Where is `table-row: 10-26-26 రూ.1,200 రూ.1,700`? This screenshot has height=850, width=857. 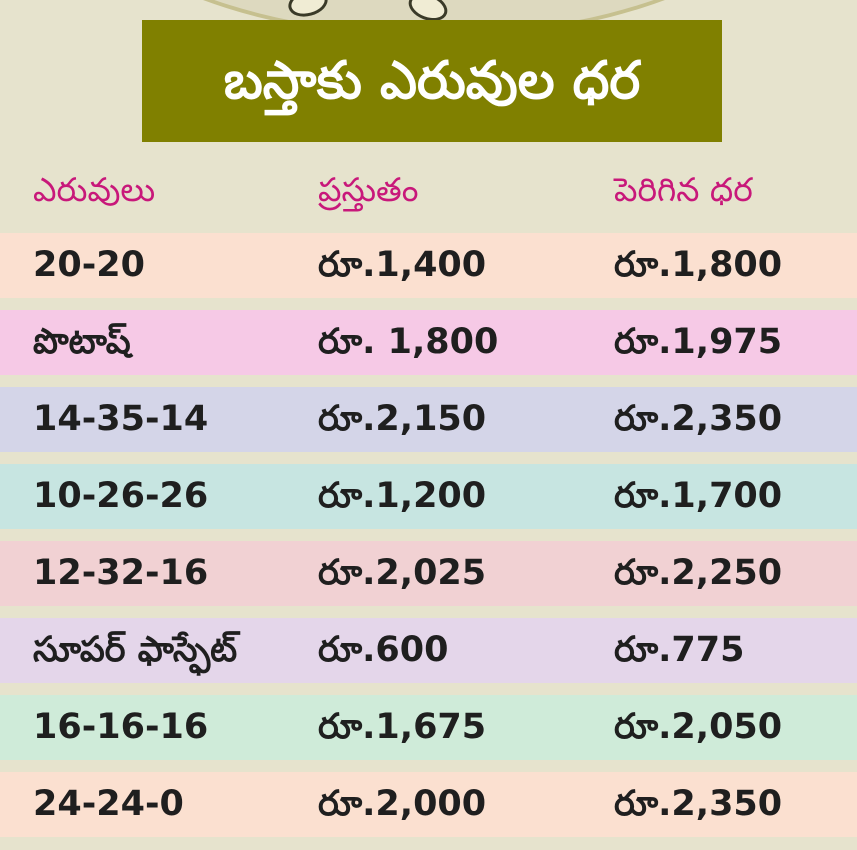
table-row: 10-26-26 రూ.1,200 రూ.1,700 is located at coordinates (428, 496).